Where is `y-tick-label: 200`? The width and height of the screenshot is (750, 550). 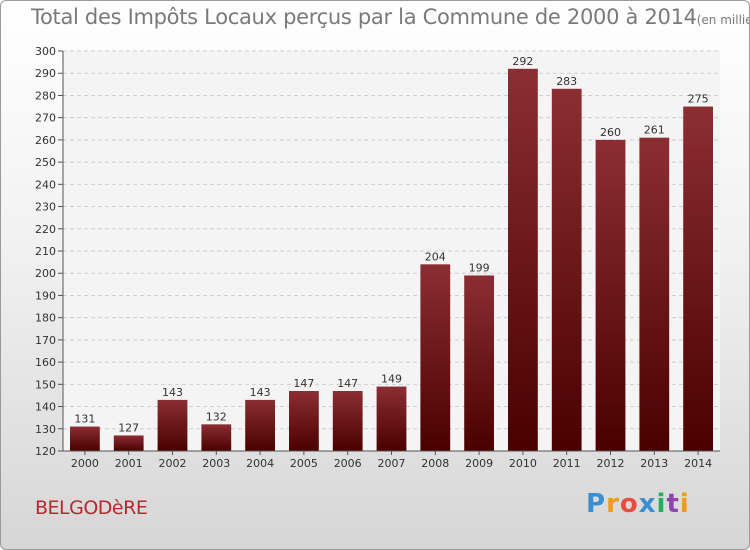
y-tick-label: 200 is located at coordinates (45, 273).